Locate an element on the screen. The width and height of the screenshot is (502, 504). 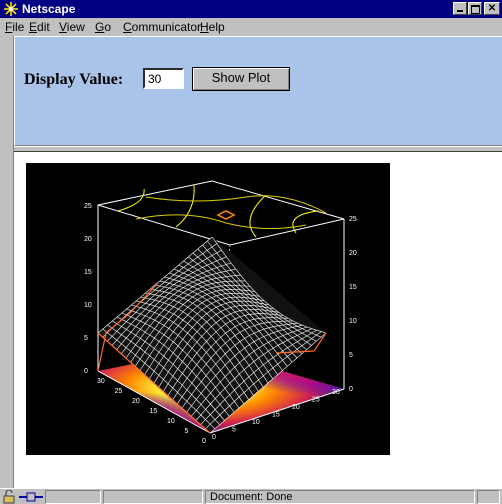
show-plot-button: Show Plot is located at coordinates (241, 79).